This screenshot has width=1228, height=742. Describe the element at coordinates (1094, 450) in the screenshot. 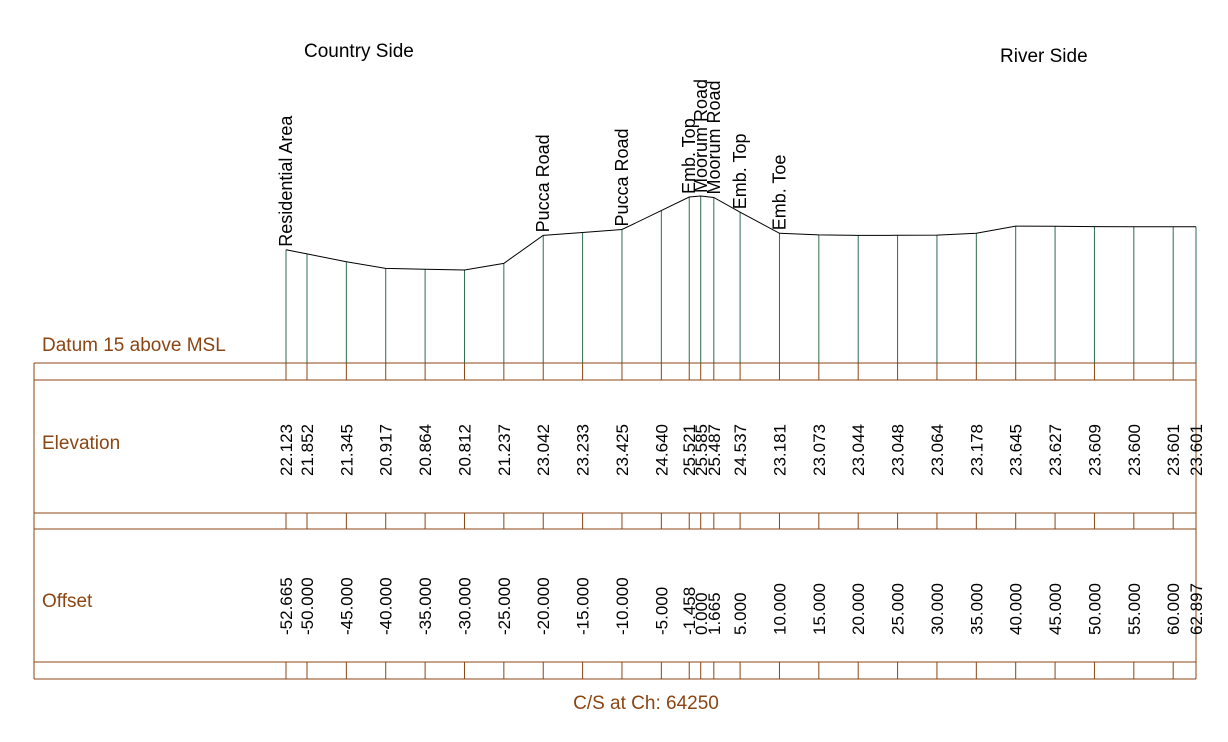

I see `elevation-value: 23.609` at that location.